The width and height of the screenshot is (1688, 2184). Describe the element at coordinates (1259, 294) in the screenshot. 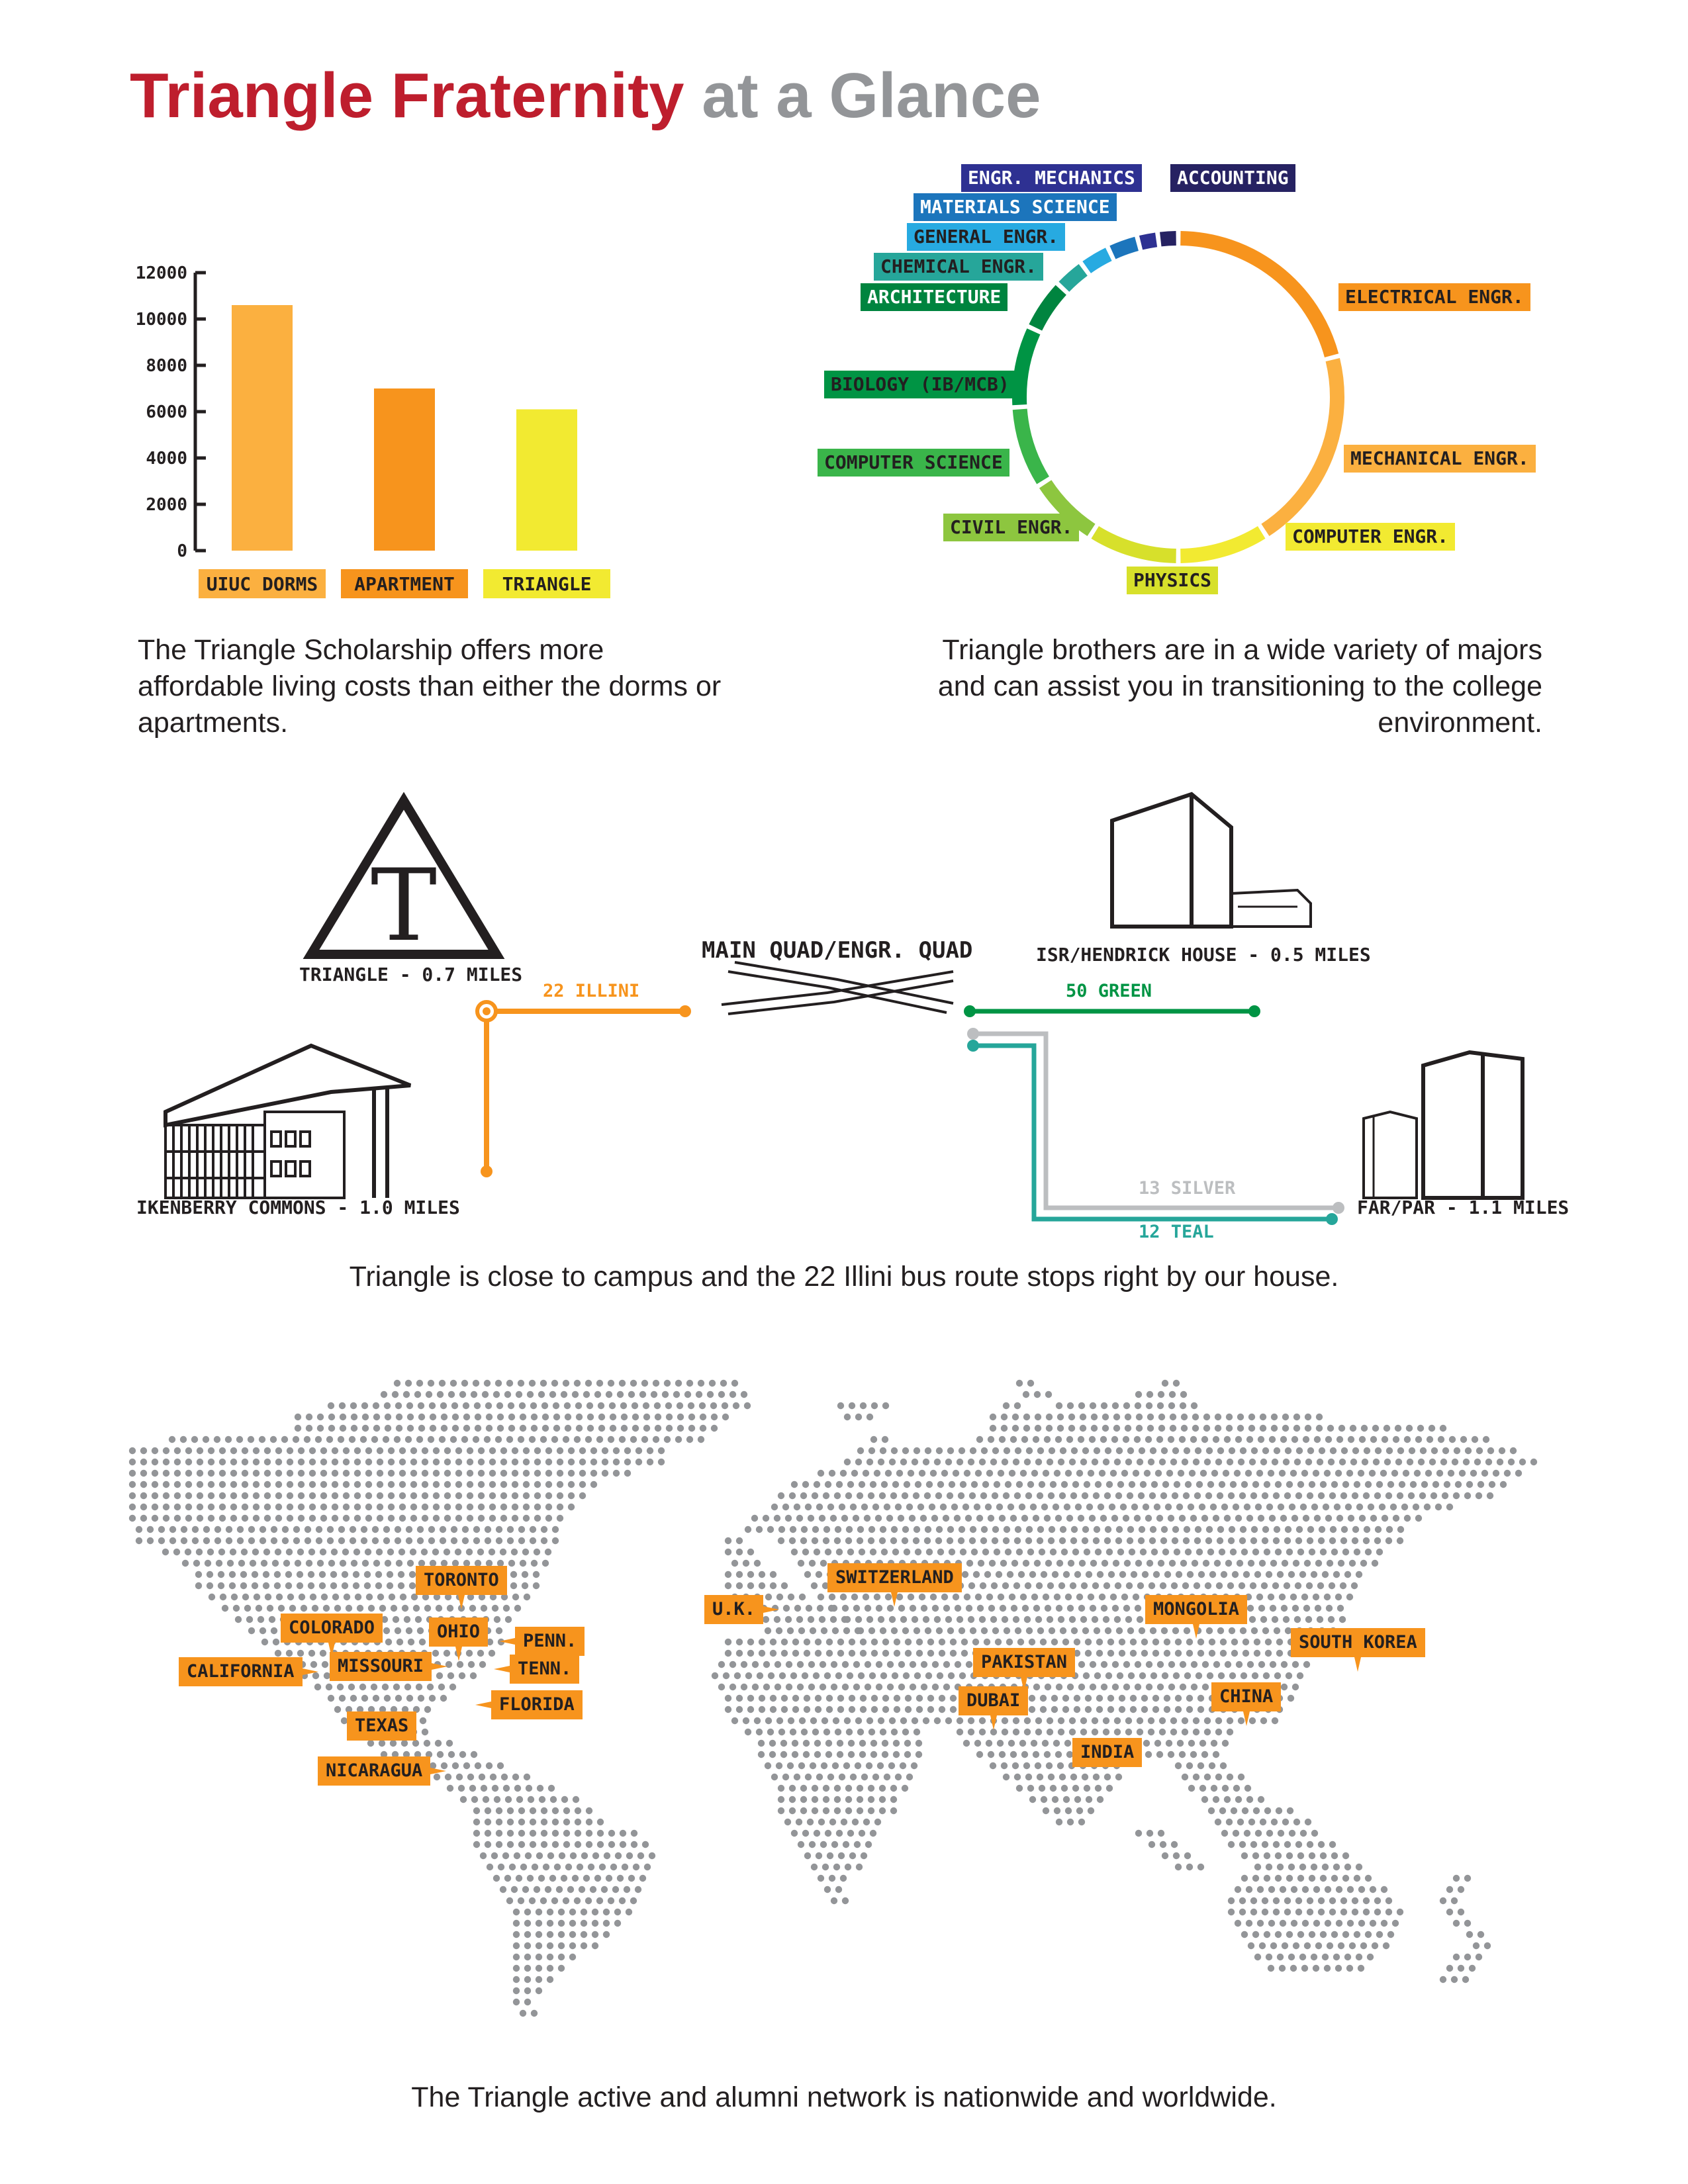

I see `ring-segment` at that location.